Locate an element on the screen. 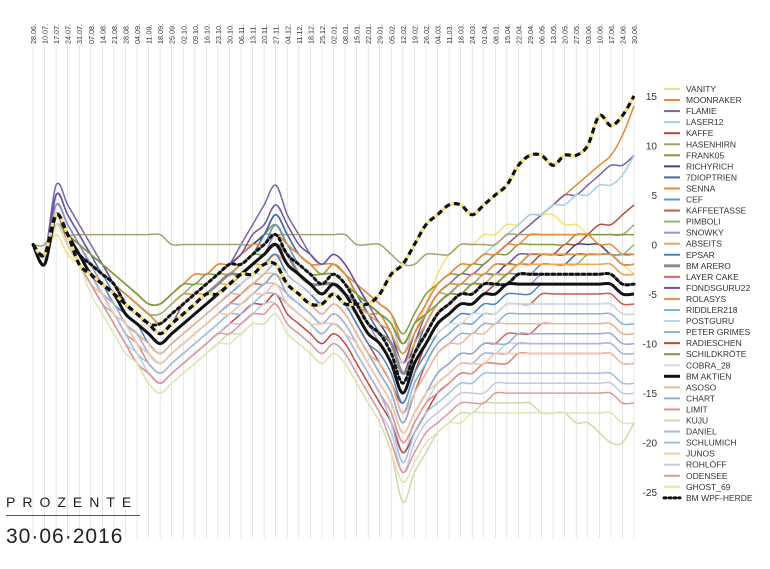  x-tick-label: 20.11. is located at coordinates (264, 34).